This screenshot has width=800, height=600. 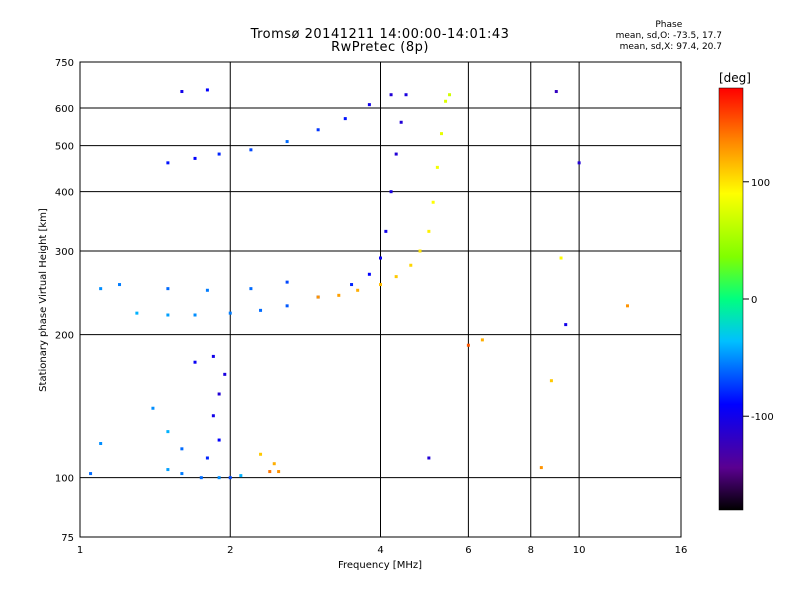 I want to click on y-tick-label: 500, so click(x=64, y=147).